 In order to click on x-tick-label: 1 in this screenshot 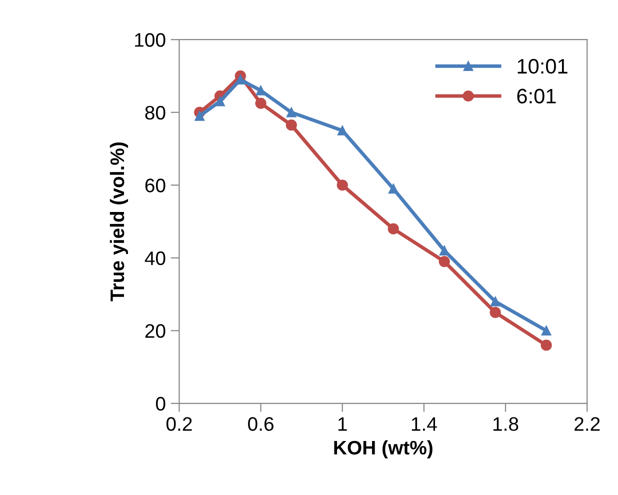, I will do `click(342, 424)`.